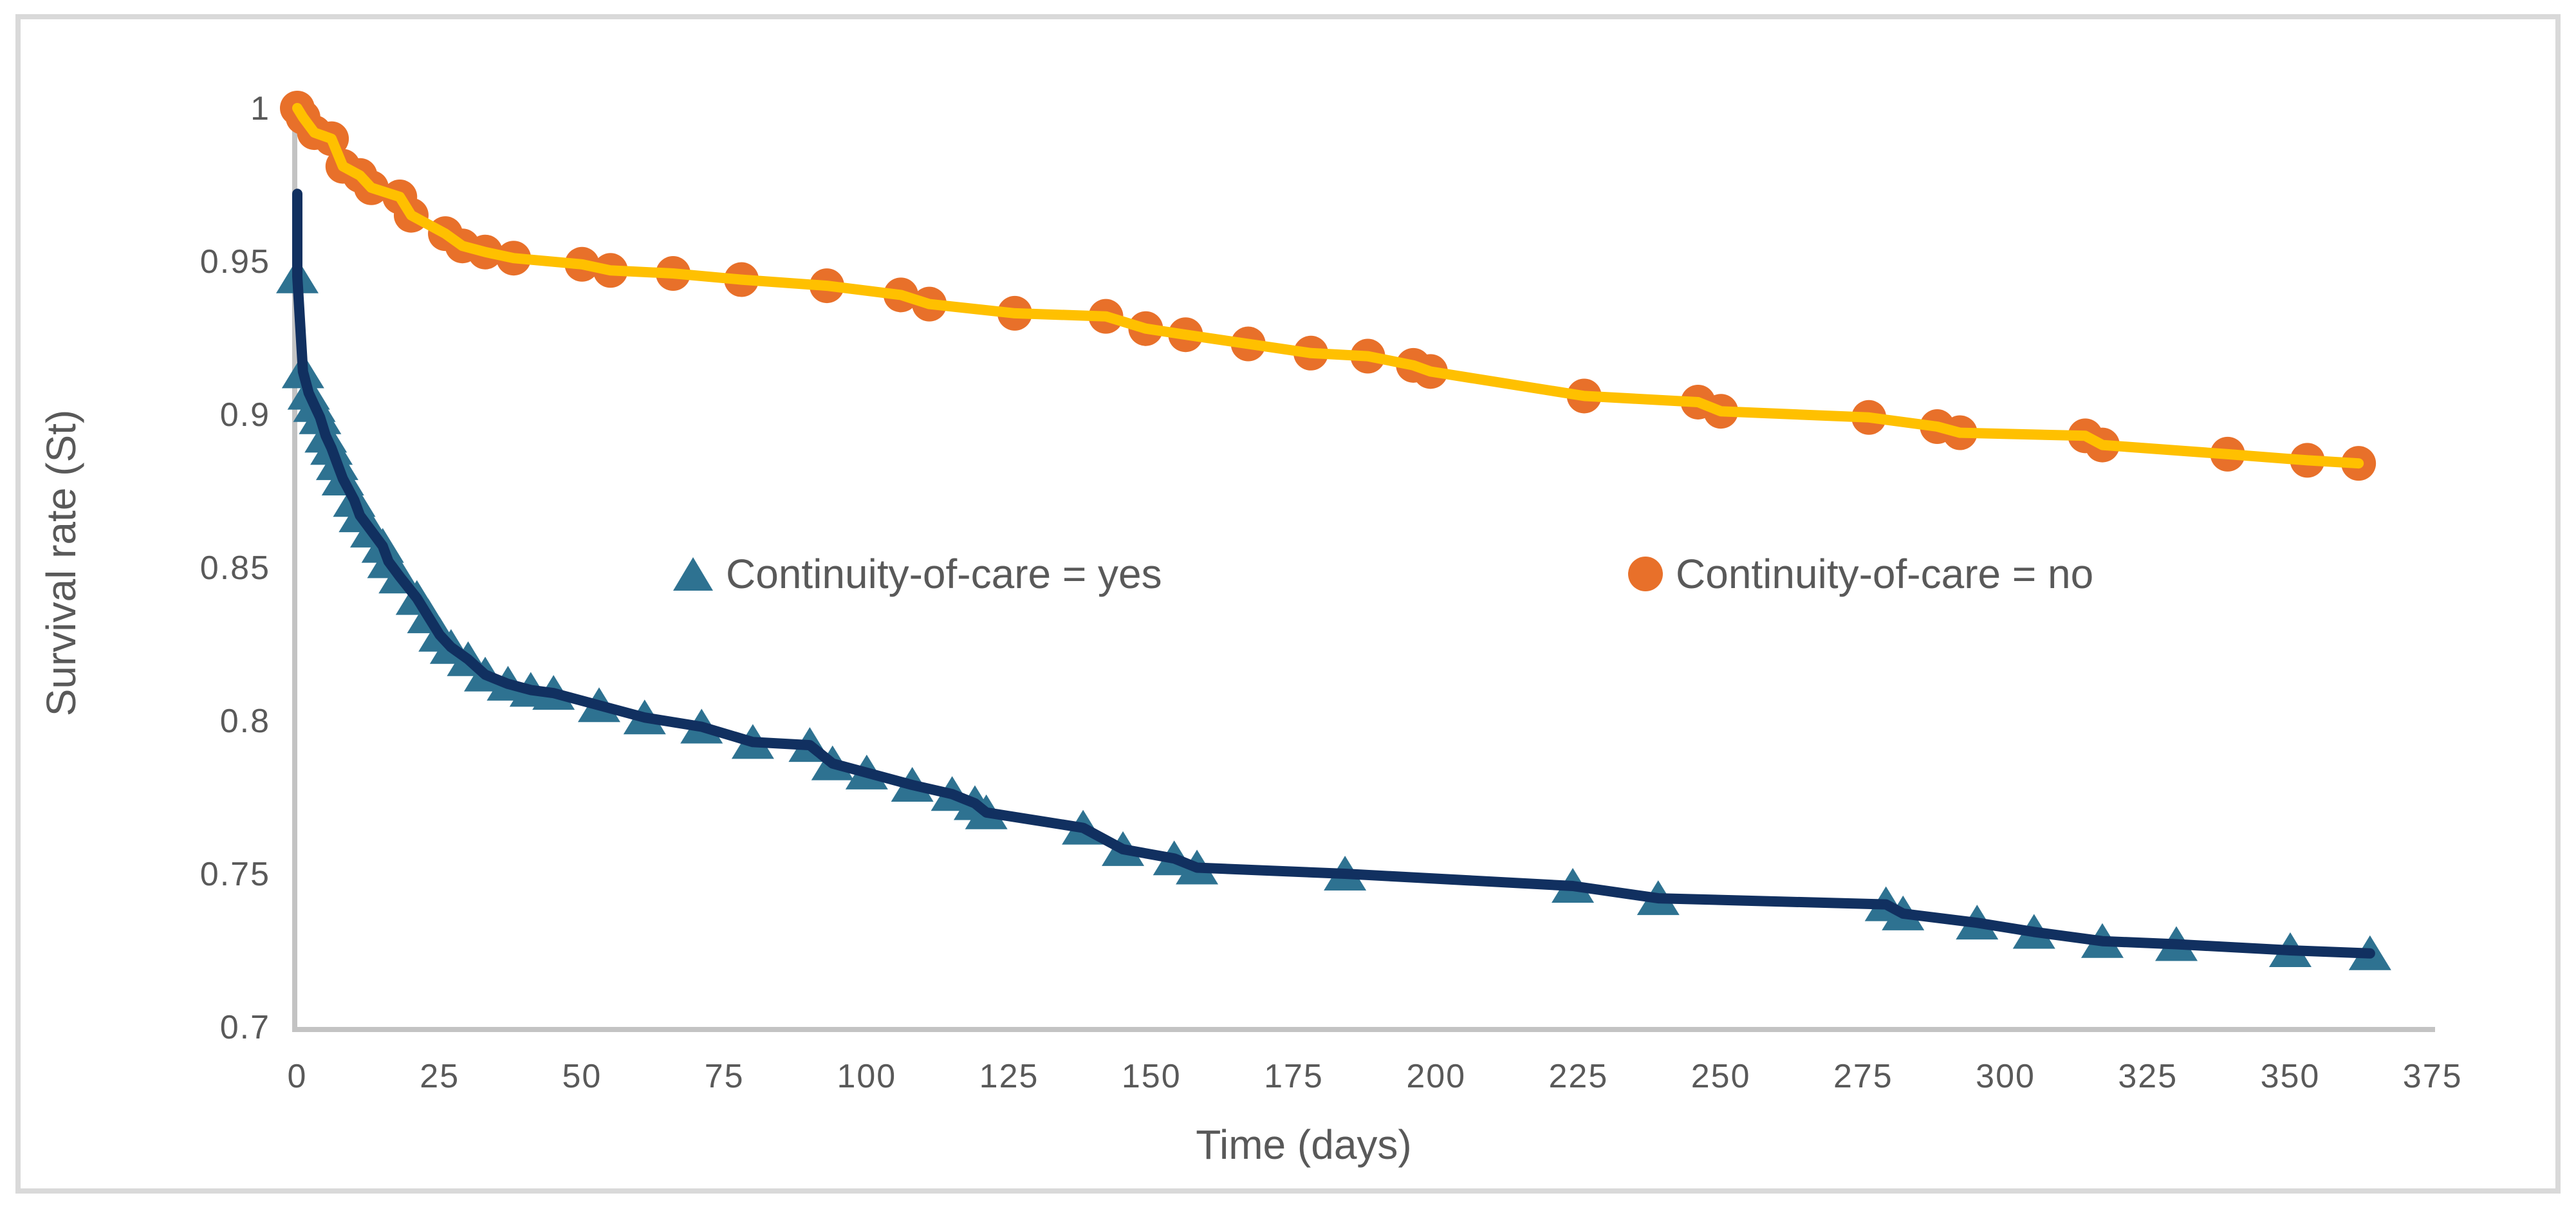  What do you see at coordinates (1304, 1144) in the screenshot?
I see `x-axis-title: Time (days)` at bounding box center [1304, 1144].